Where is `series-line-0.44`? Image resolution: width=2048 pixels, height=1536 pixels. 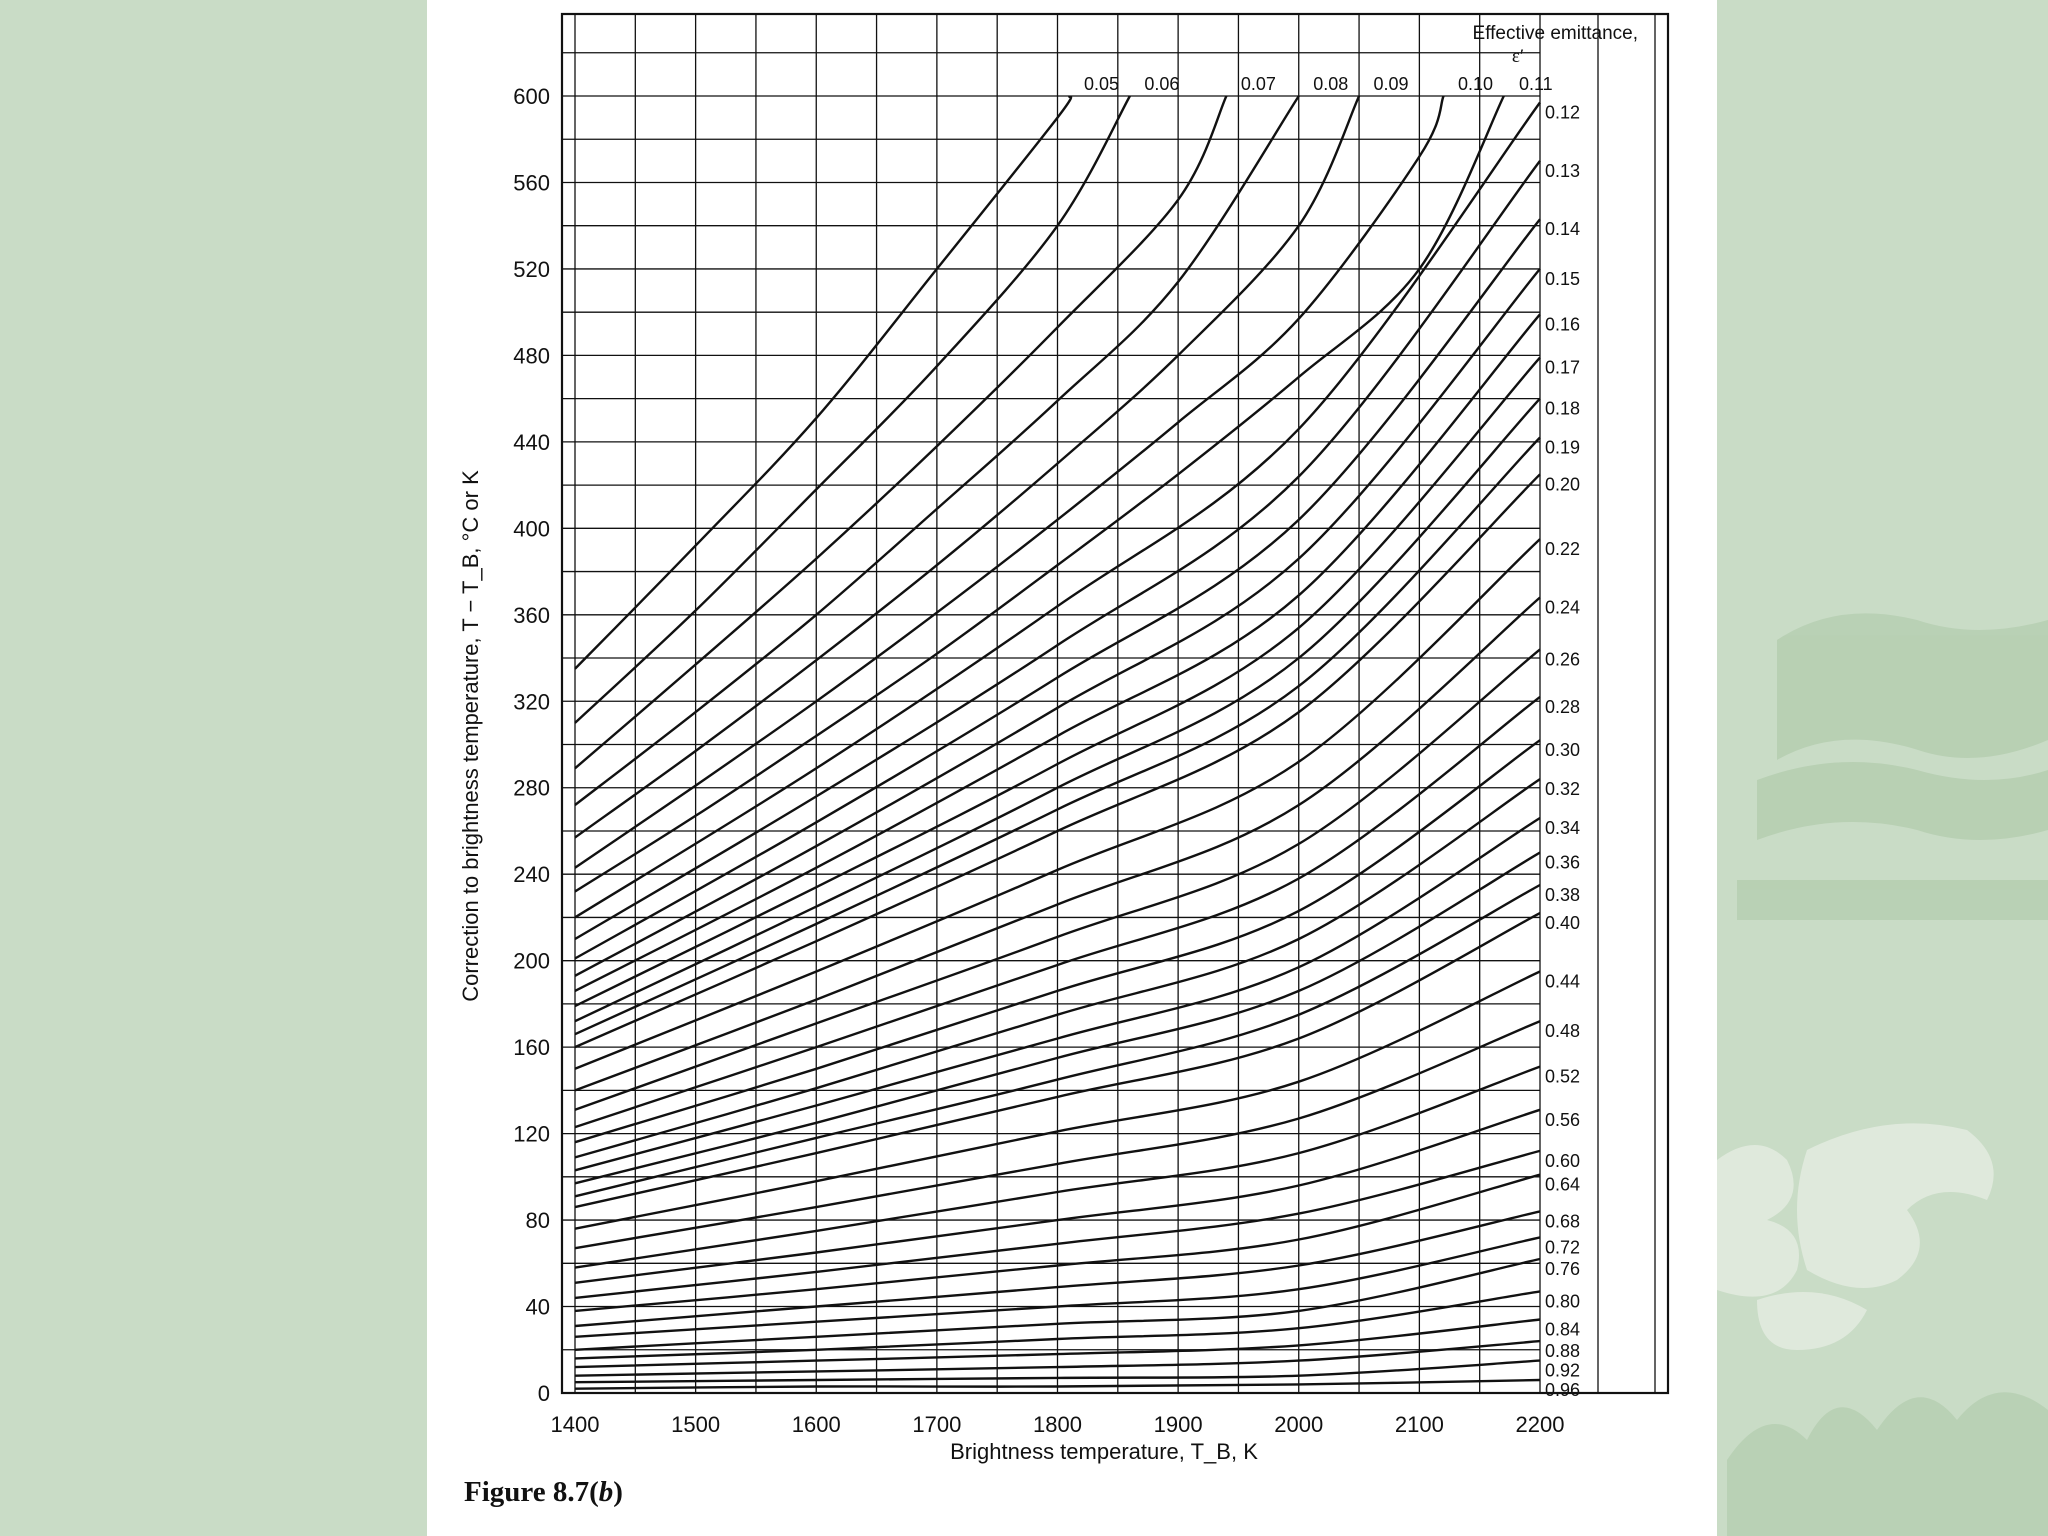
series-line-0.44 is located at coordinates (1057, 1100).